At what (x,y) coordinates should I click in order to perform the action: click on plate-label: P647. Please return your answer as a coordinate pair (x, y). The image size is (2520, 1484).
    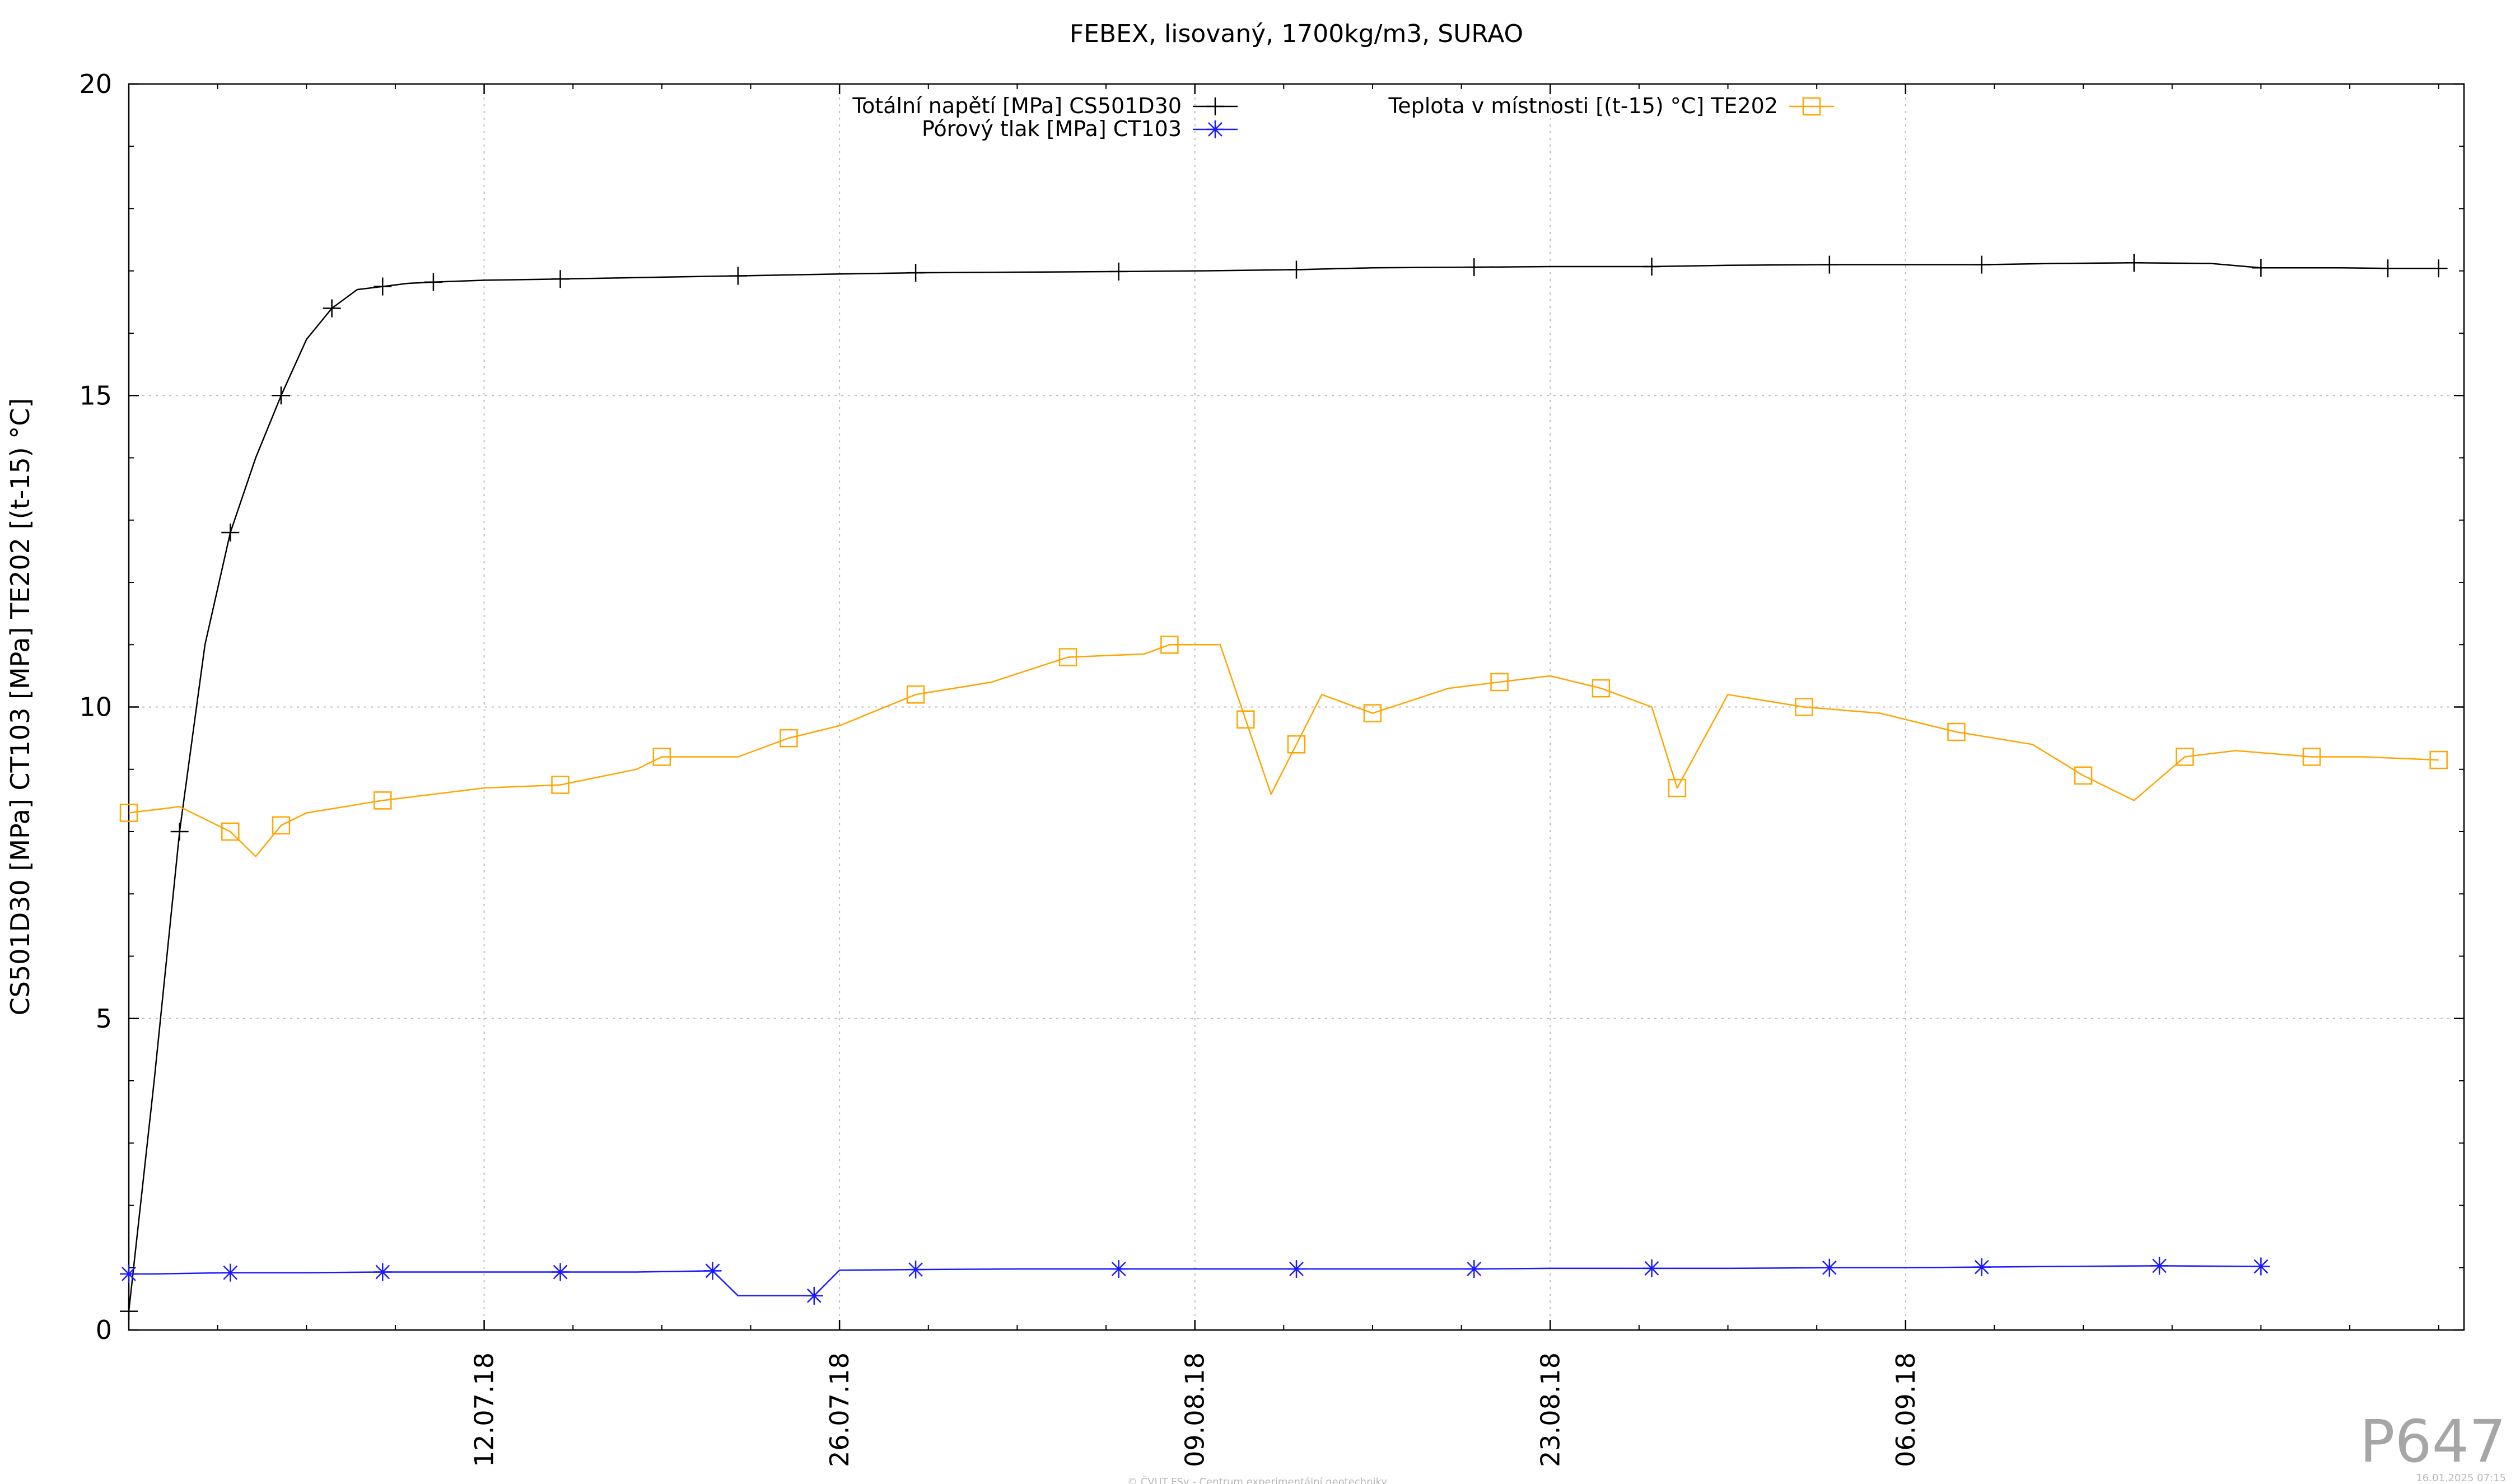
    Looking at the image, I should click on (2433, 1442).